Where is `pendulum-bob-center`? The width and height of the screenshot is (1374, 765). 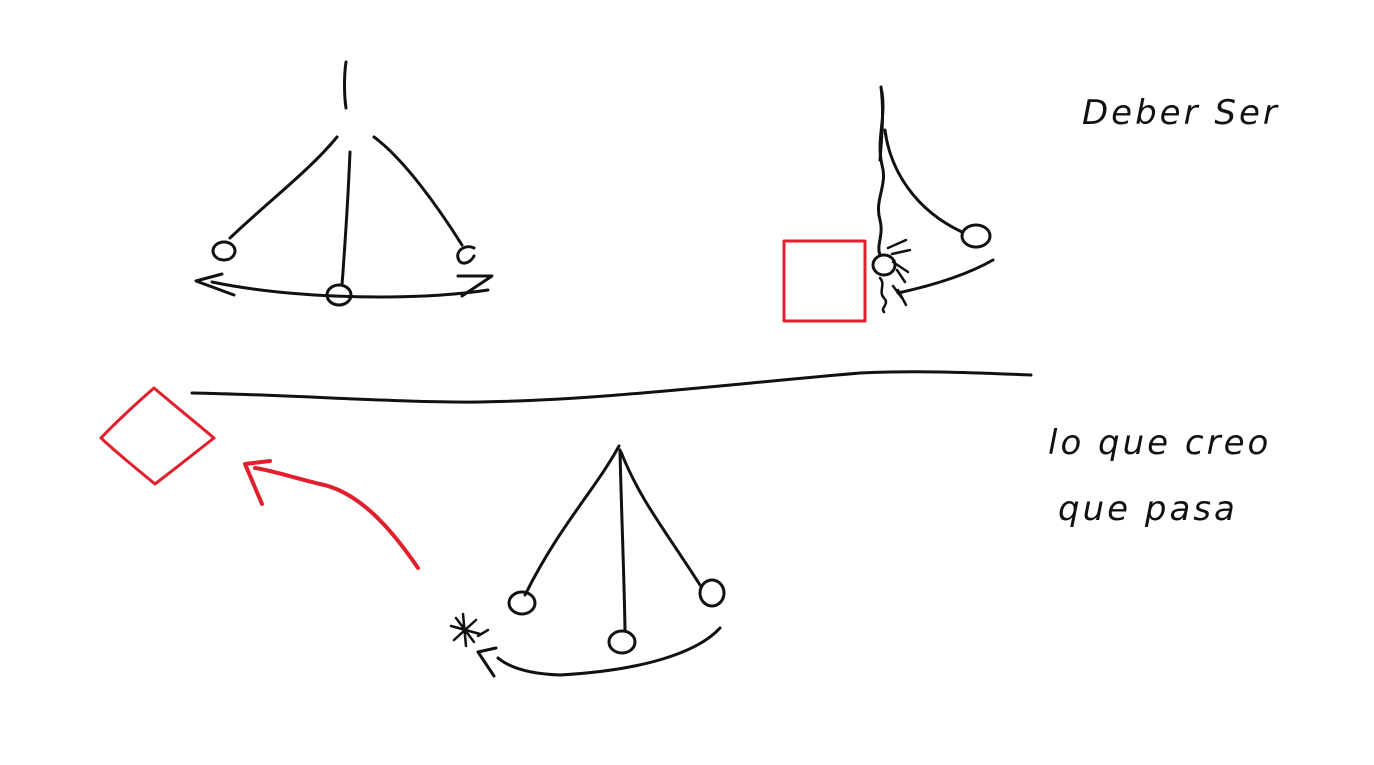 pendulum-bob-center is located at coordinates (622, 642).